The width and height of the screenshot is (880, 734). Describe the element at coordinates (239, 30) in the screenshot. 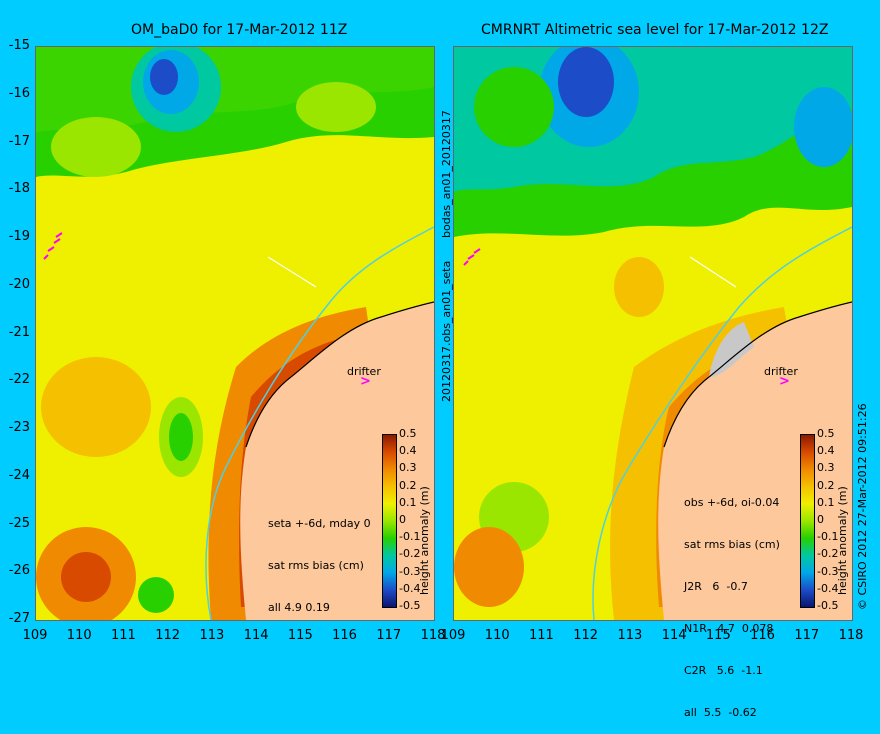

I see `left-map-title: OM_baD0 for 17-Mar-2012 11Z` at that location.